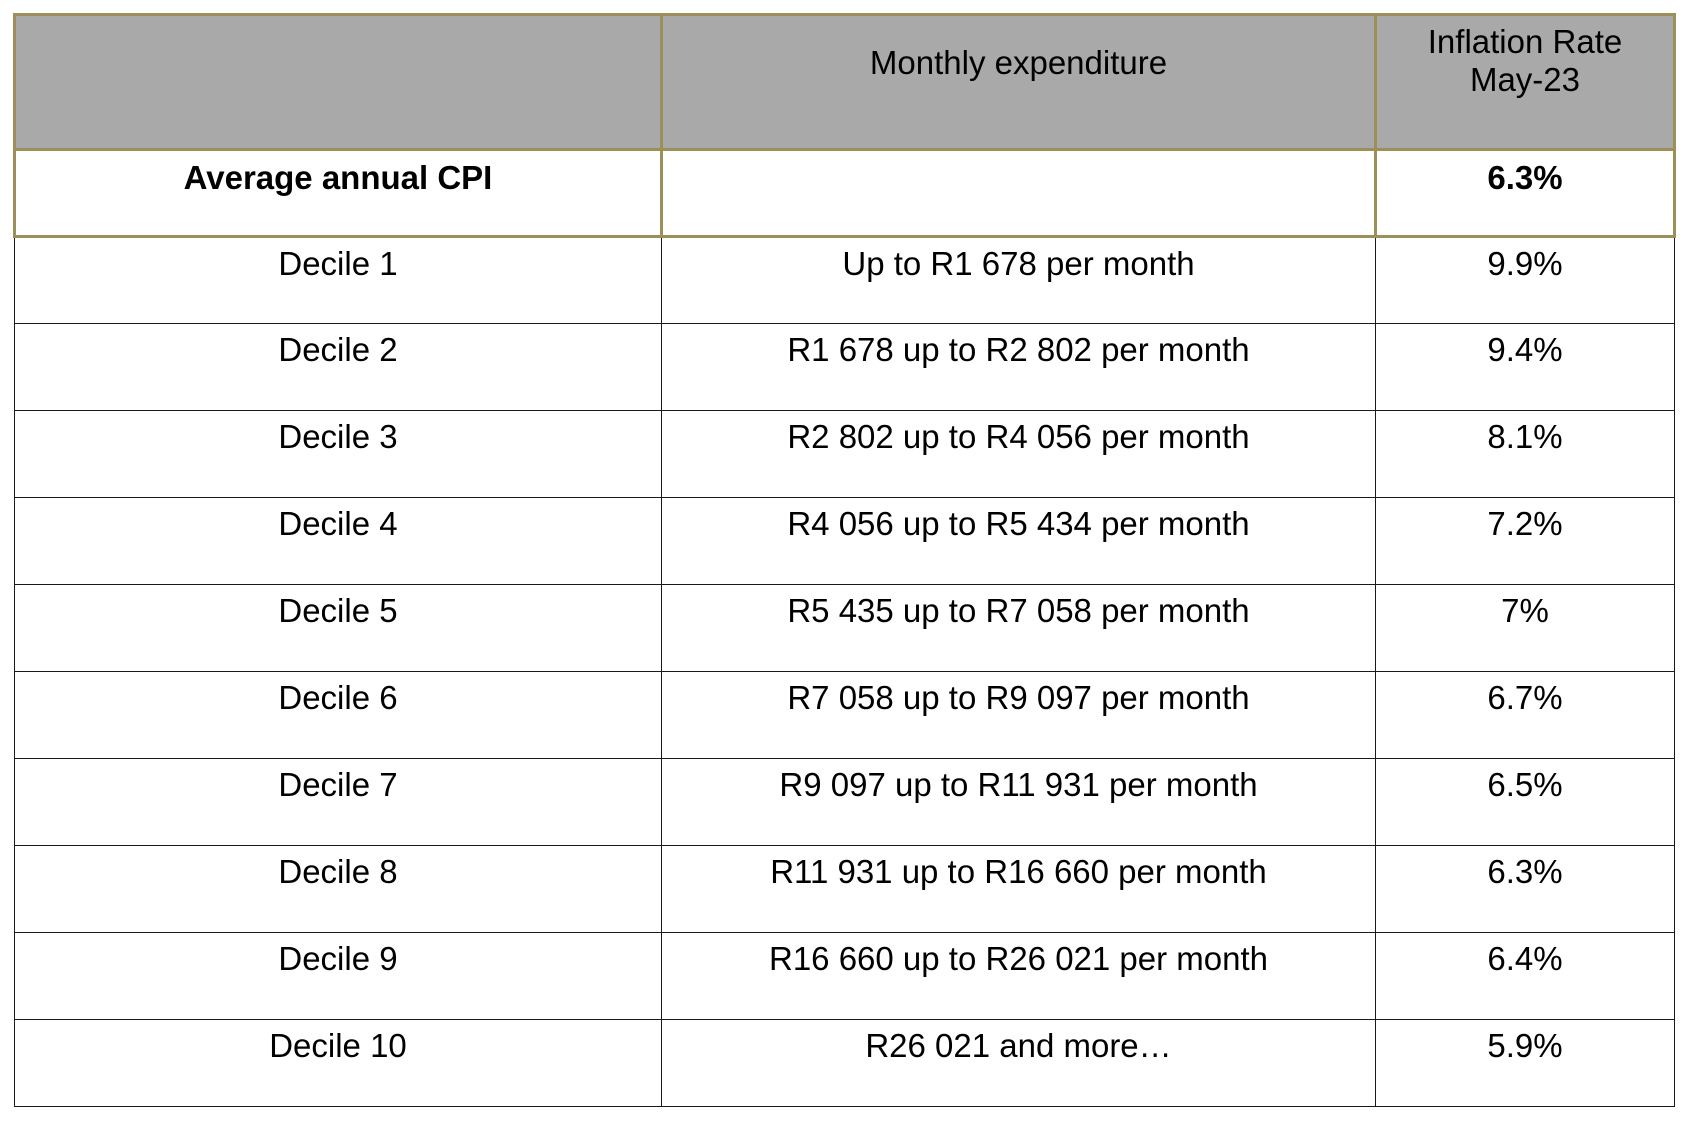  Describe the element at coordinates (1018, 193) in the screenshot. I see `average-cpi-expenditure` at that location.